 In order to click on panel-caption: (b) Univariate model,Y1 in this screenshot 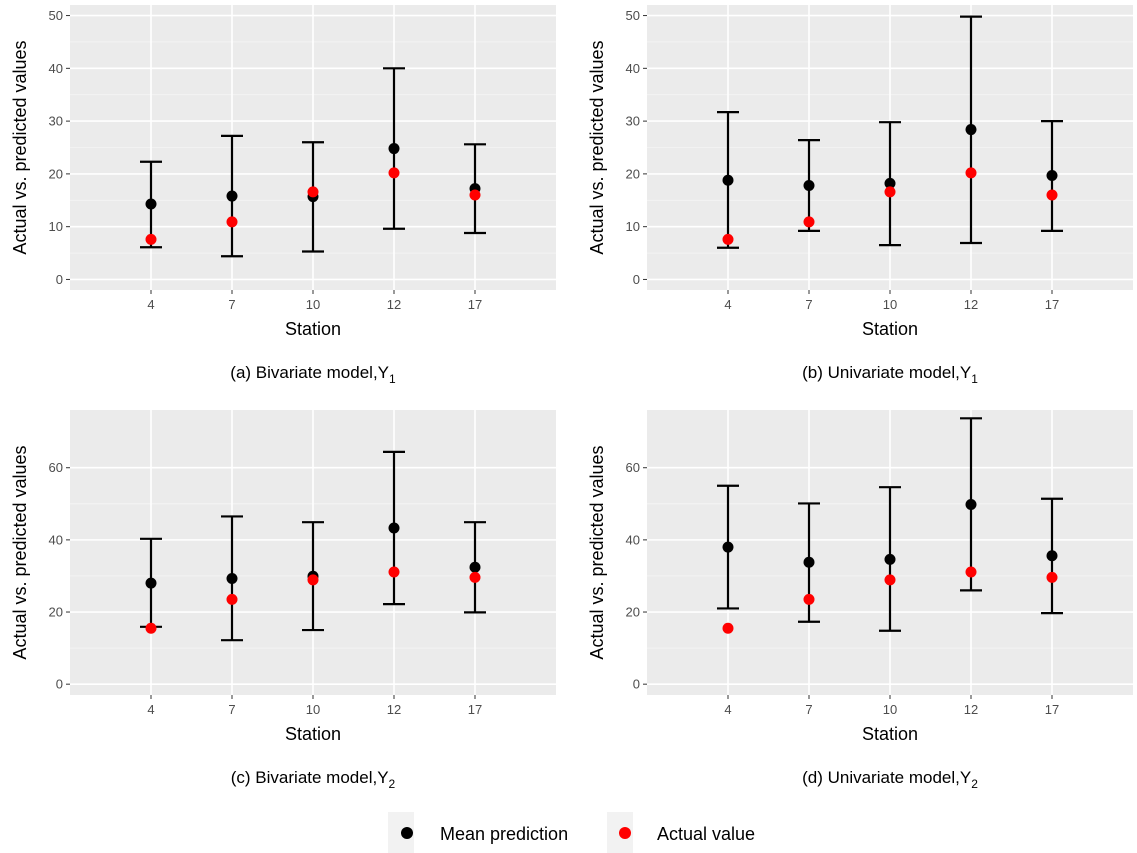, I will do `click(890, 374)`.